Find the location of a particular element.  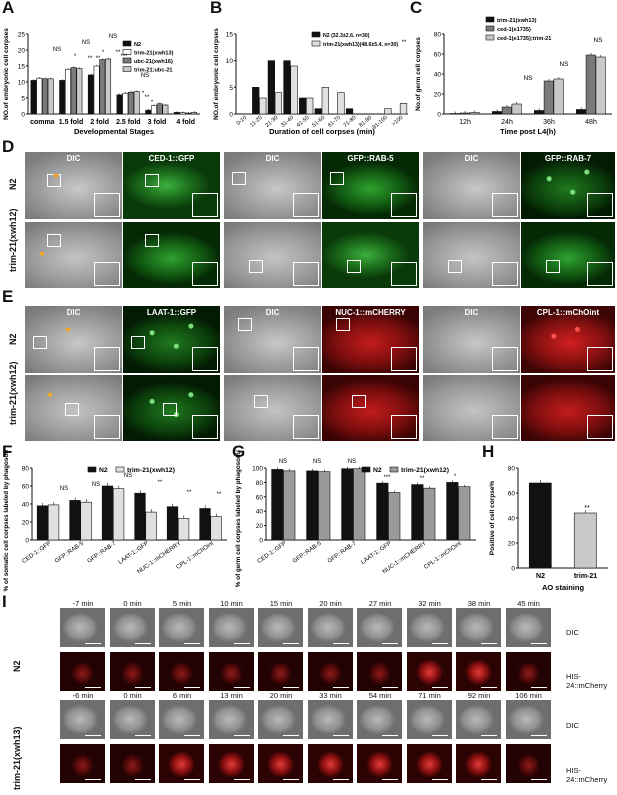

caption: LAAT-1::GFP is located at coordinates (171, 312).